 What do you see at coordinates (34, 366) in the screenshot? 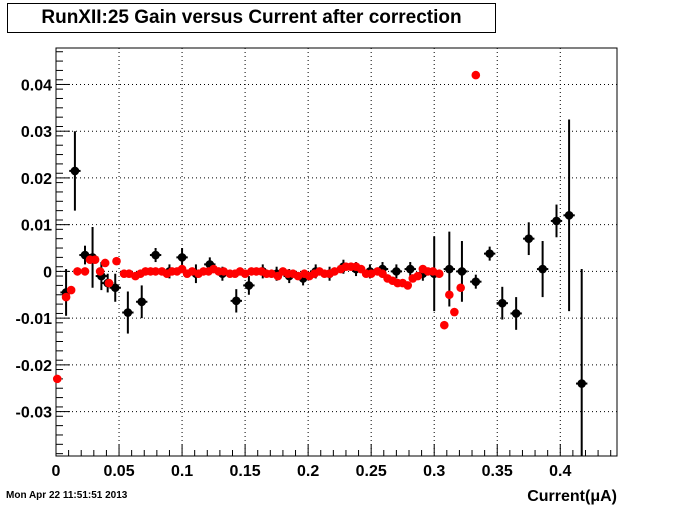
I see `y-tick-label: -0.02` at bounding box center [34, 366].